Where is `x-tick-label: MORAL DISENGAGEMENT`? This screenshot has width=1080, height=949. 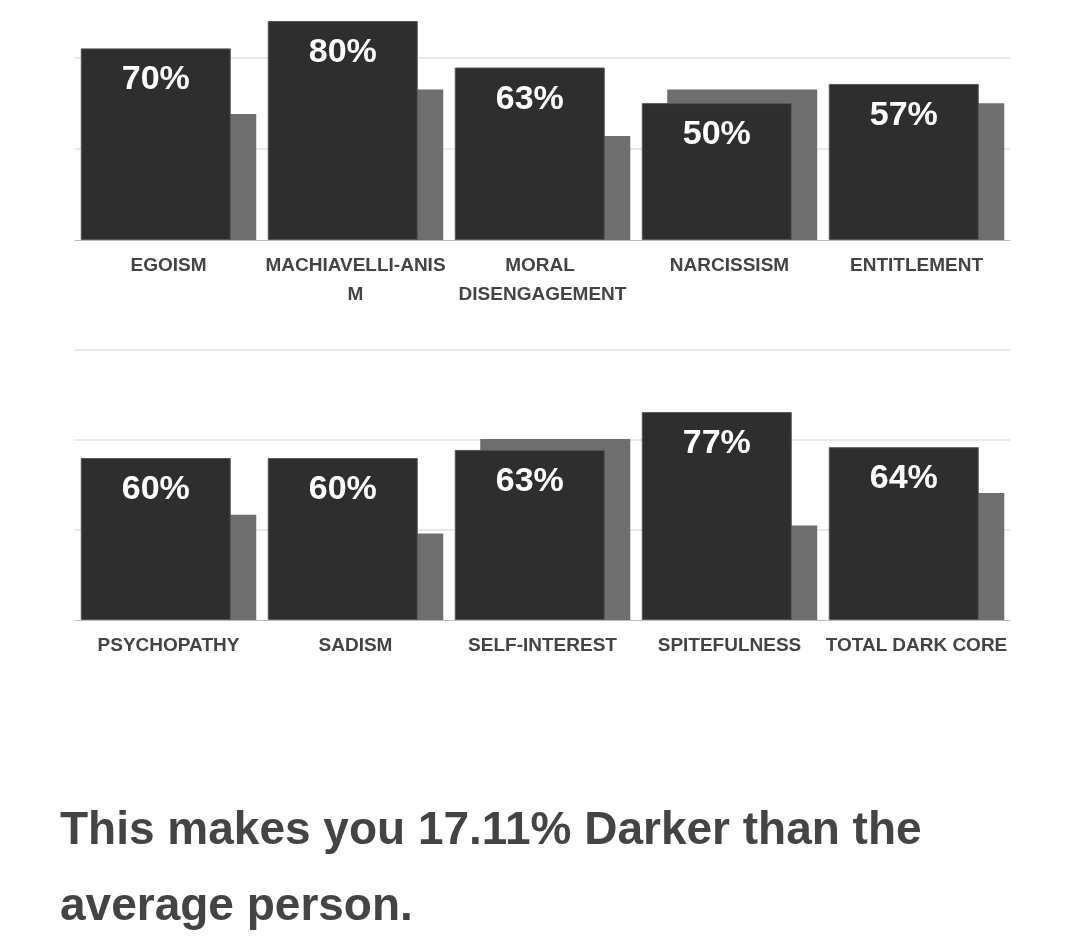
x-tick-label: MORAL DISENGAGEMENT is located at coordinates (542, 279).